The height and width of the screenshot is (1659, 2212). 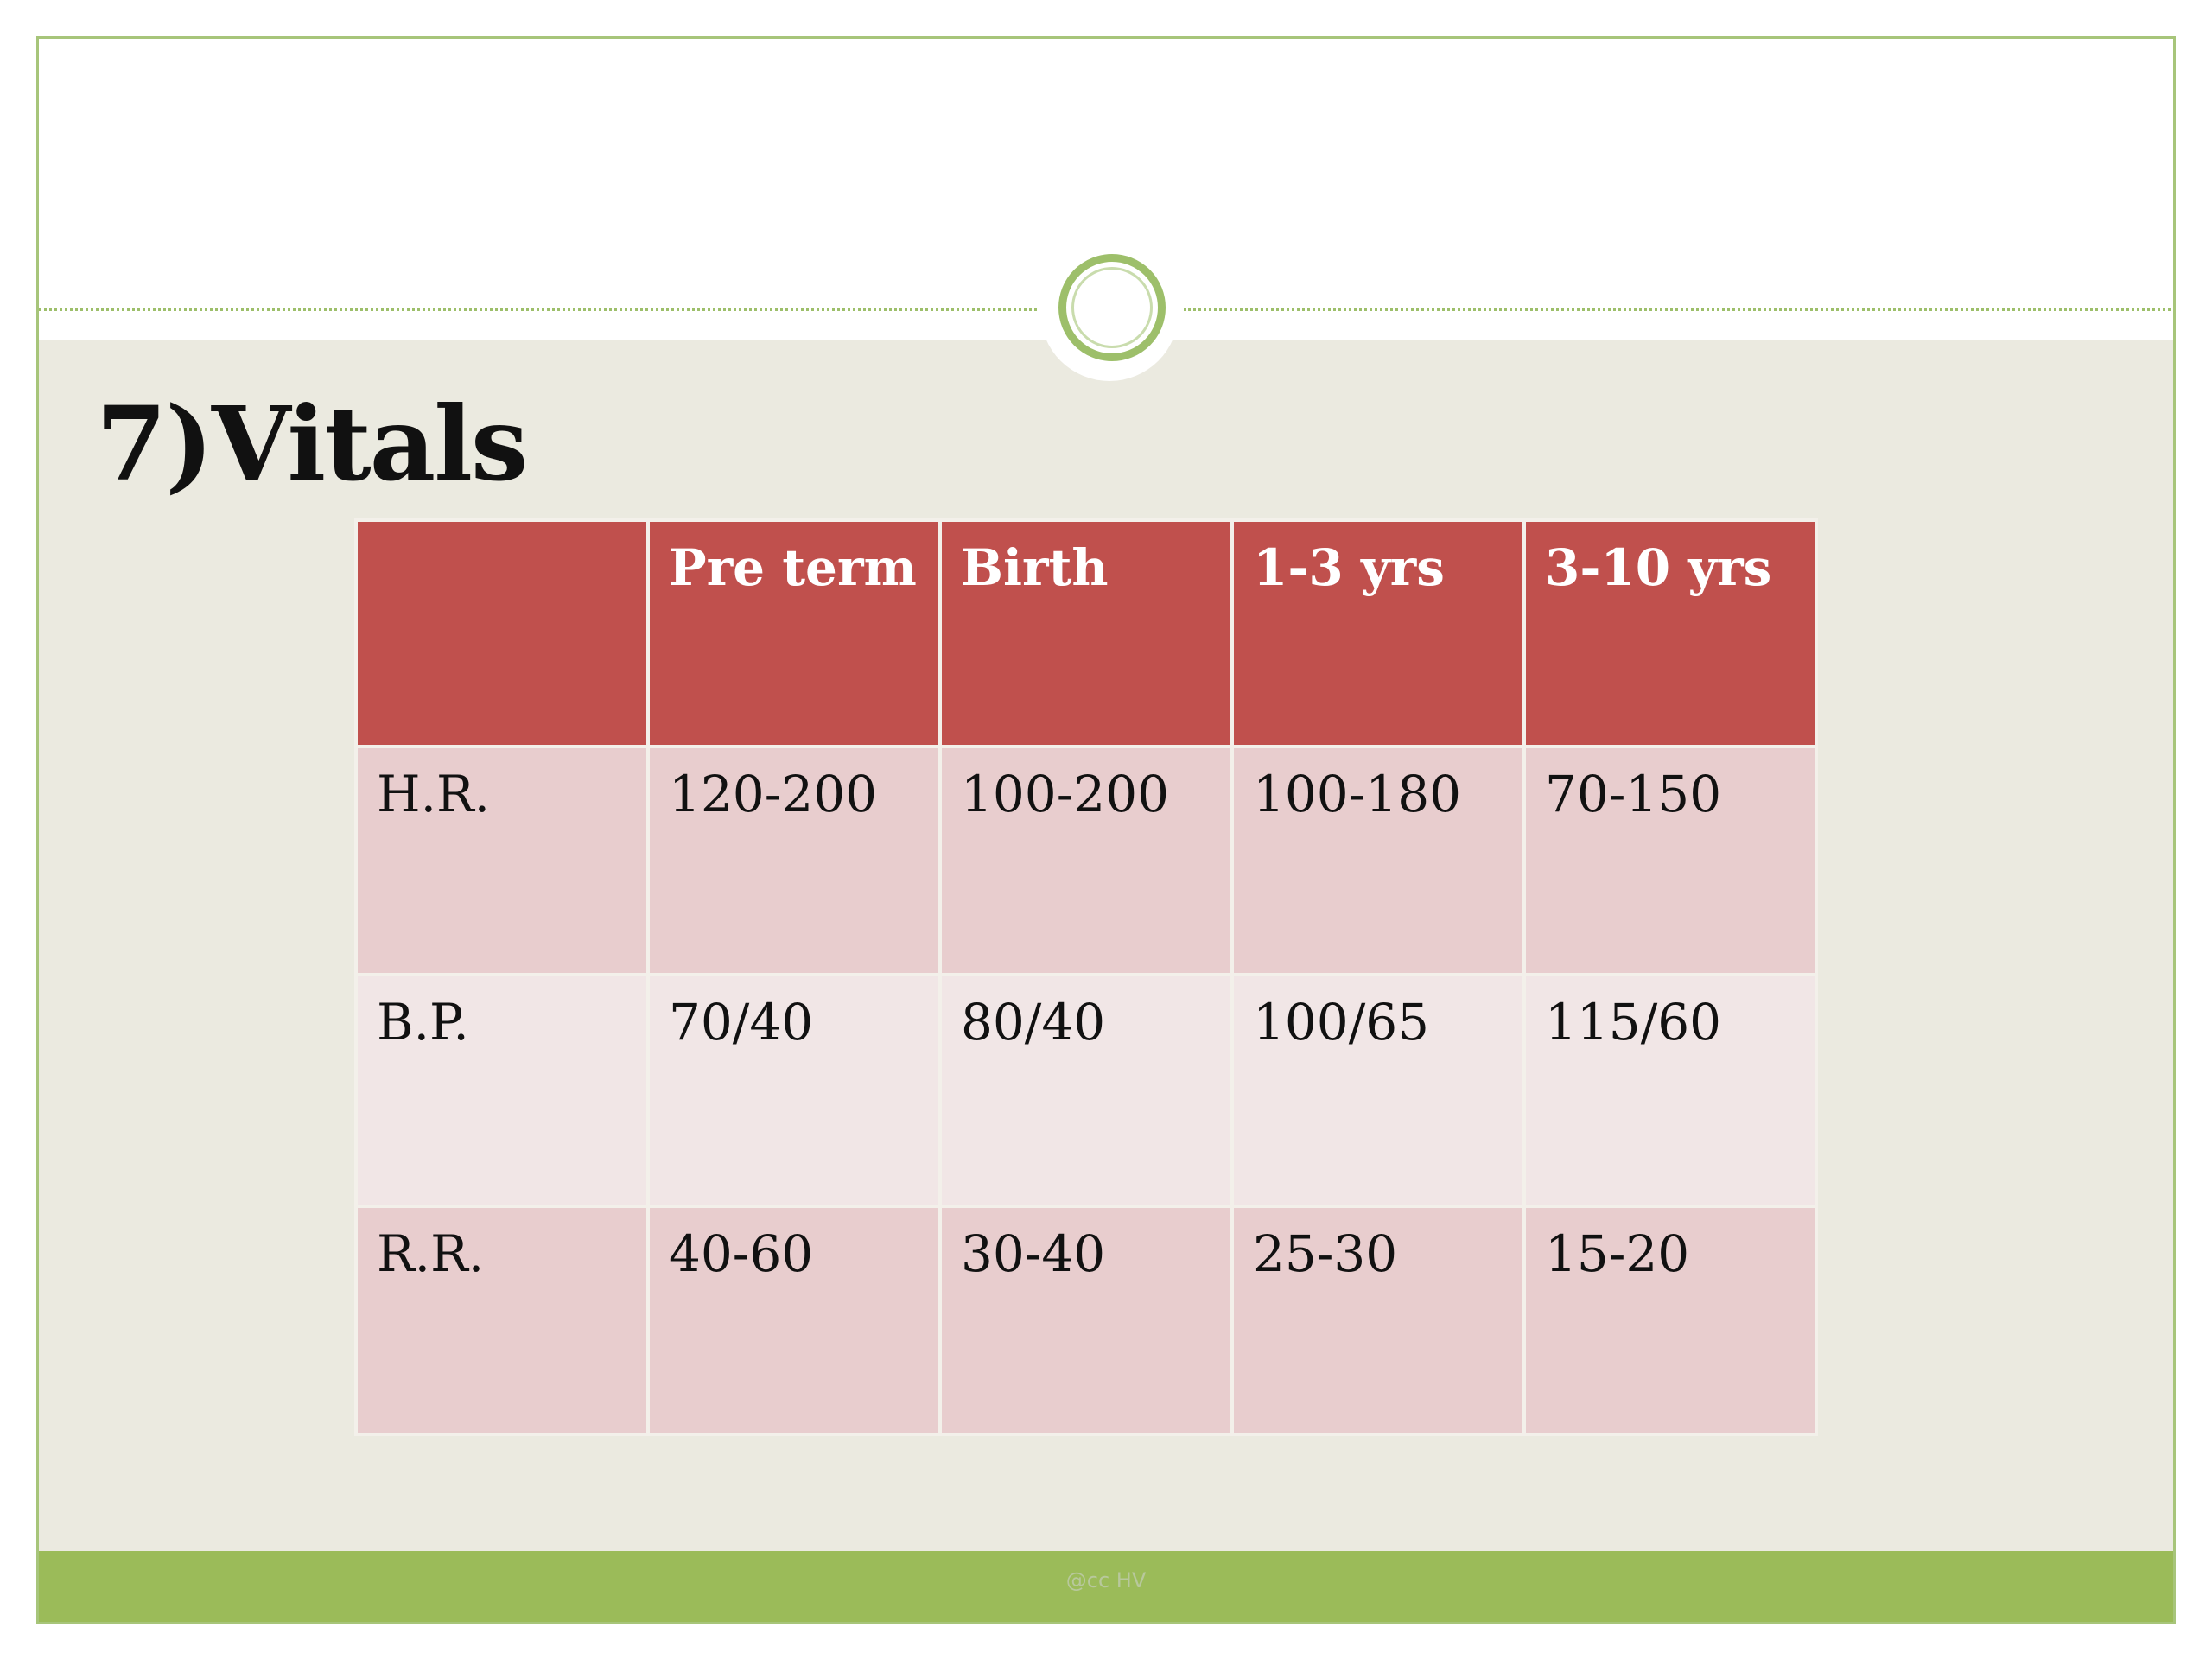 What do you see at coordinates (502, 860) in the screenshot?
I see `row-label-hr: H.R.` at bounding box center [502, 860].